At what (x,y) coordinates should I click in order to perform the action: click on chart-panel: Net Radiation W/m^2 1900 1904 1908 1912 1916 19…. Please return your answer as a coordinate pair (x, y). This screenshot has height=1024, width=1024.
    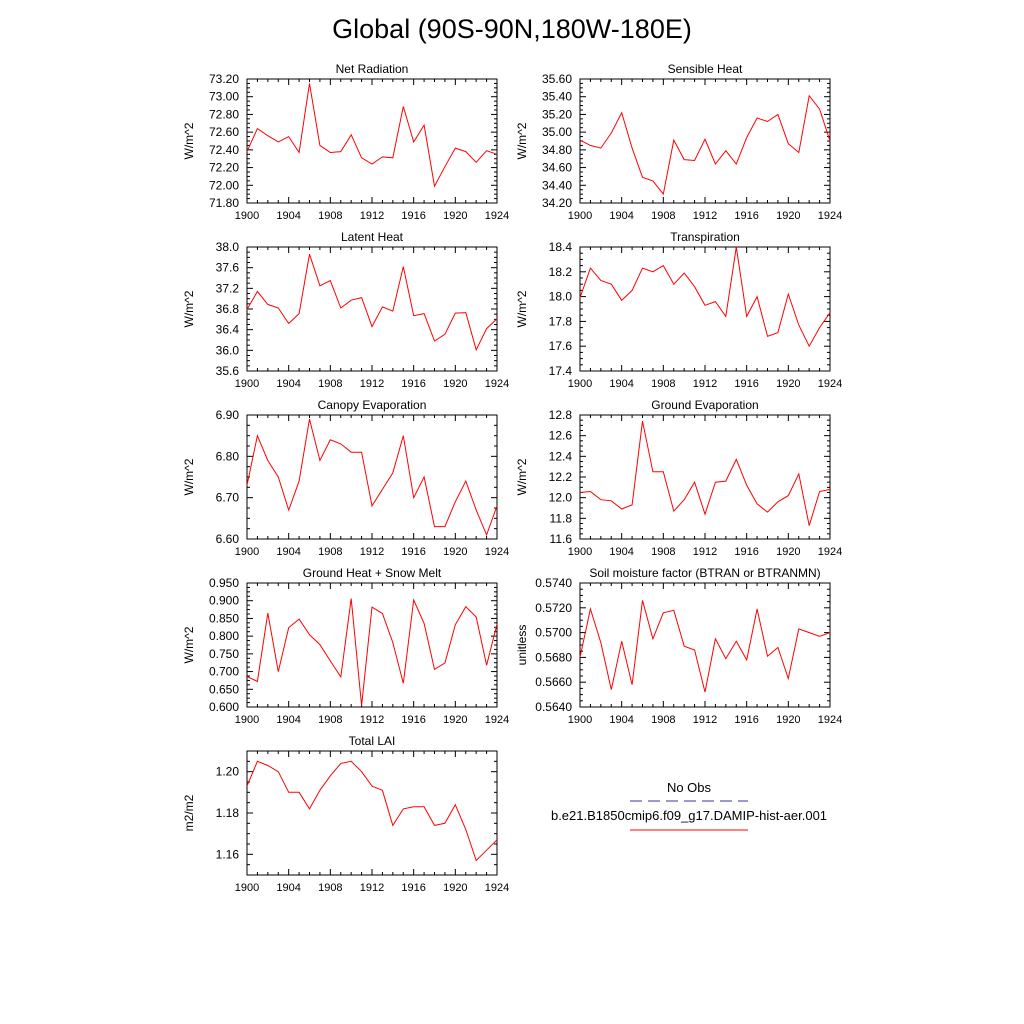
    Looking at the image, I should click on (345, 142).